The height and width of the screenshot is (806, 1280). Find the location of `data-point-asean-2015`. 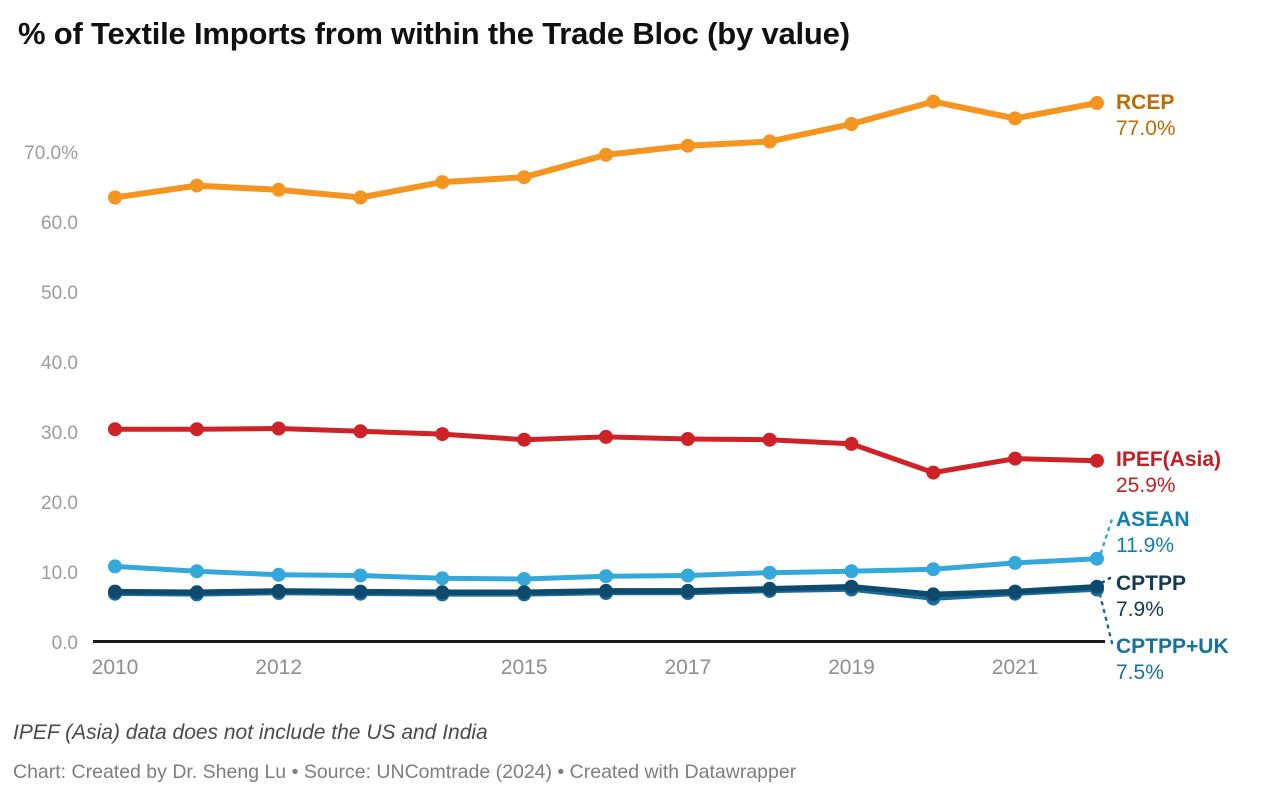

data-point-asean-2015 is located at coordinates (524, 579).